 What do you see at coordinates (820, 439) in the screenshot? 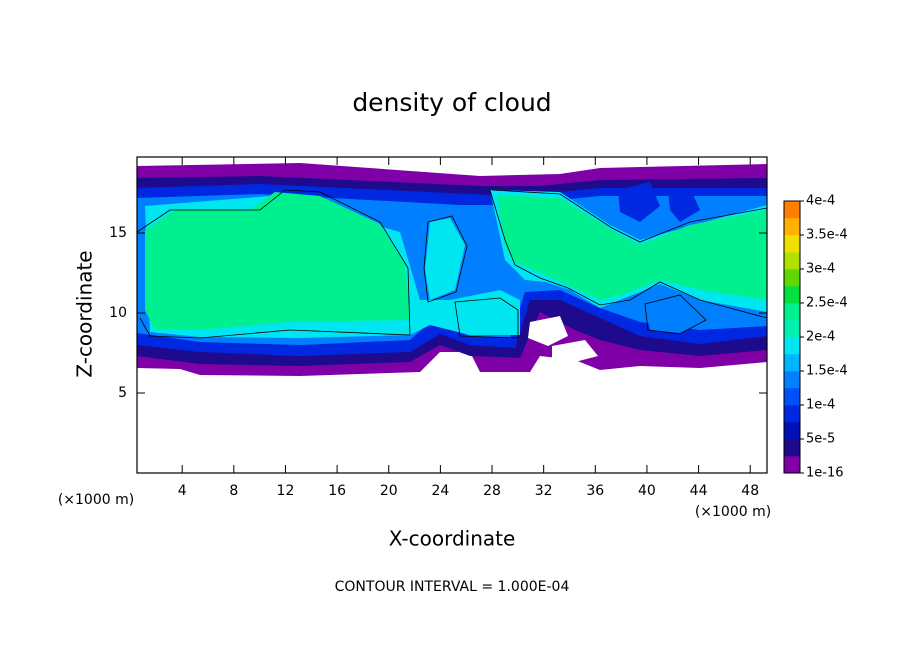
I see `colorbar-label: 5e-5` at bounding box center [820, 439].